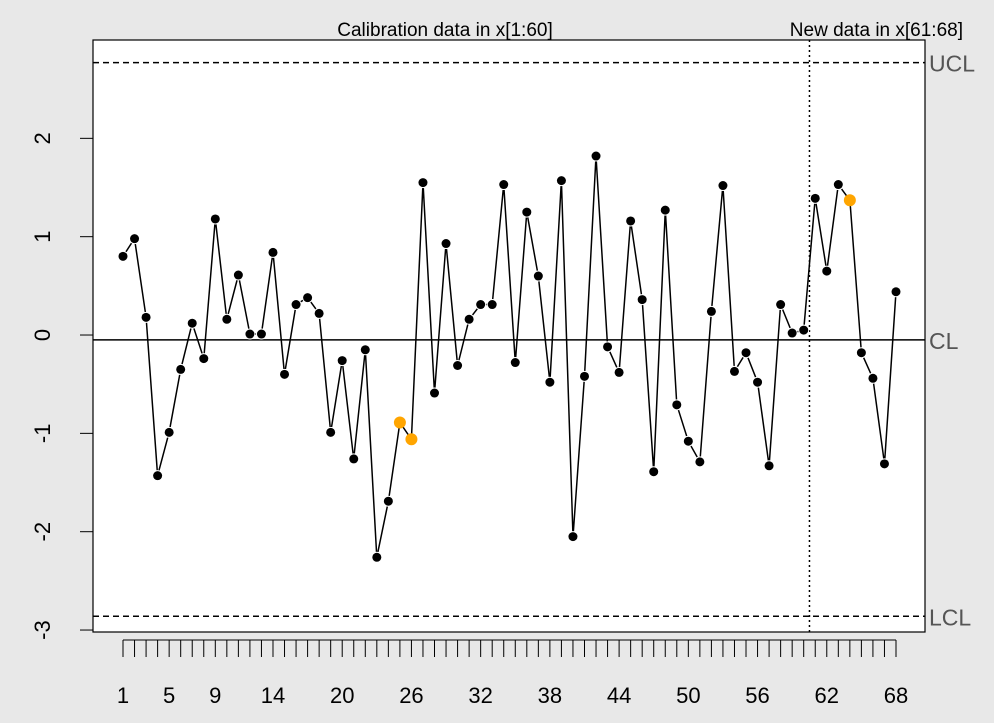 This screenshot has width=994, height=723. I want to click on chart-subtitle: New data in x[61:68], so click(876, 30).